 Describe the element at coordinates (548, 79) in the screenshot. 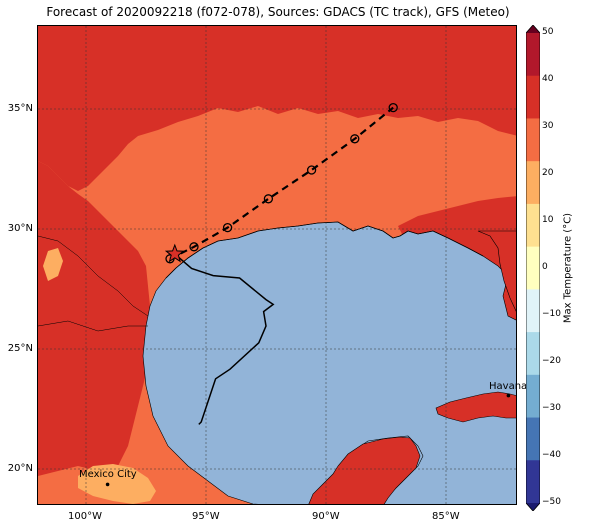

I see `colorbar-tick-label: 40` at that location.